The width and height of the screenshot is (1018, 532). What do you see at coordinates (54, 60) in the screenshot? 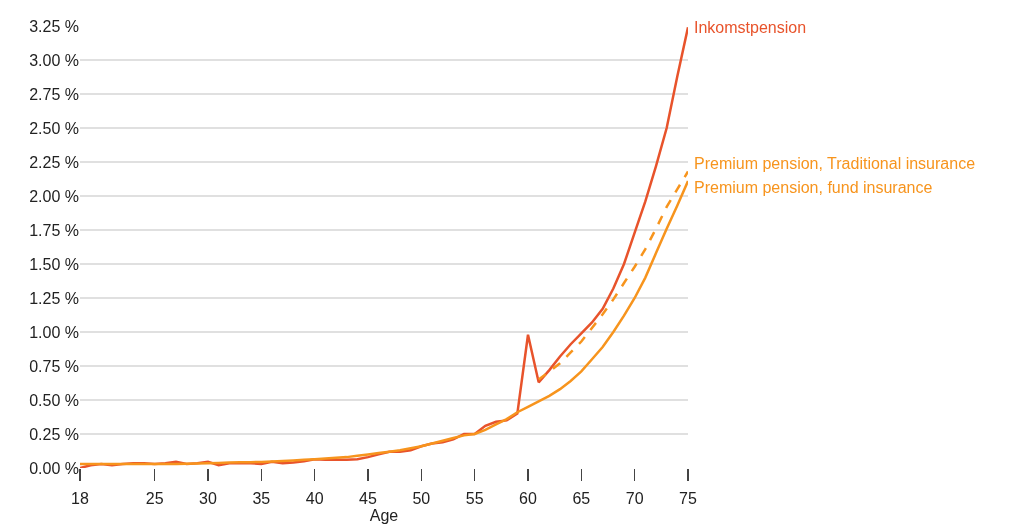
I see `y-tick-label: 3.00 %` at bounding box center [54, 60].